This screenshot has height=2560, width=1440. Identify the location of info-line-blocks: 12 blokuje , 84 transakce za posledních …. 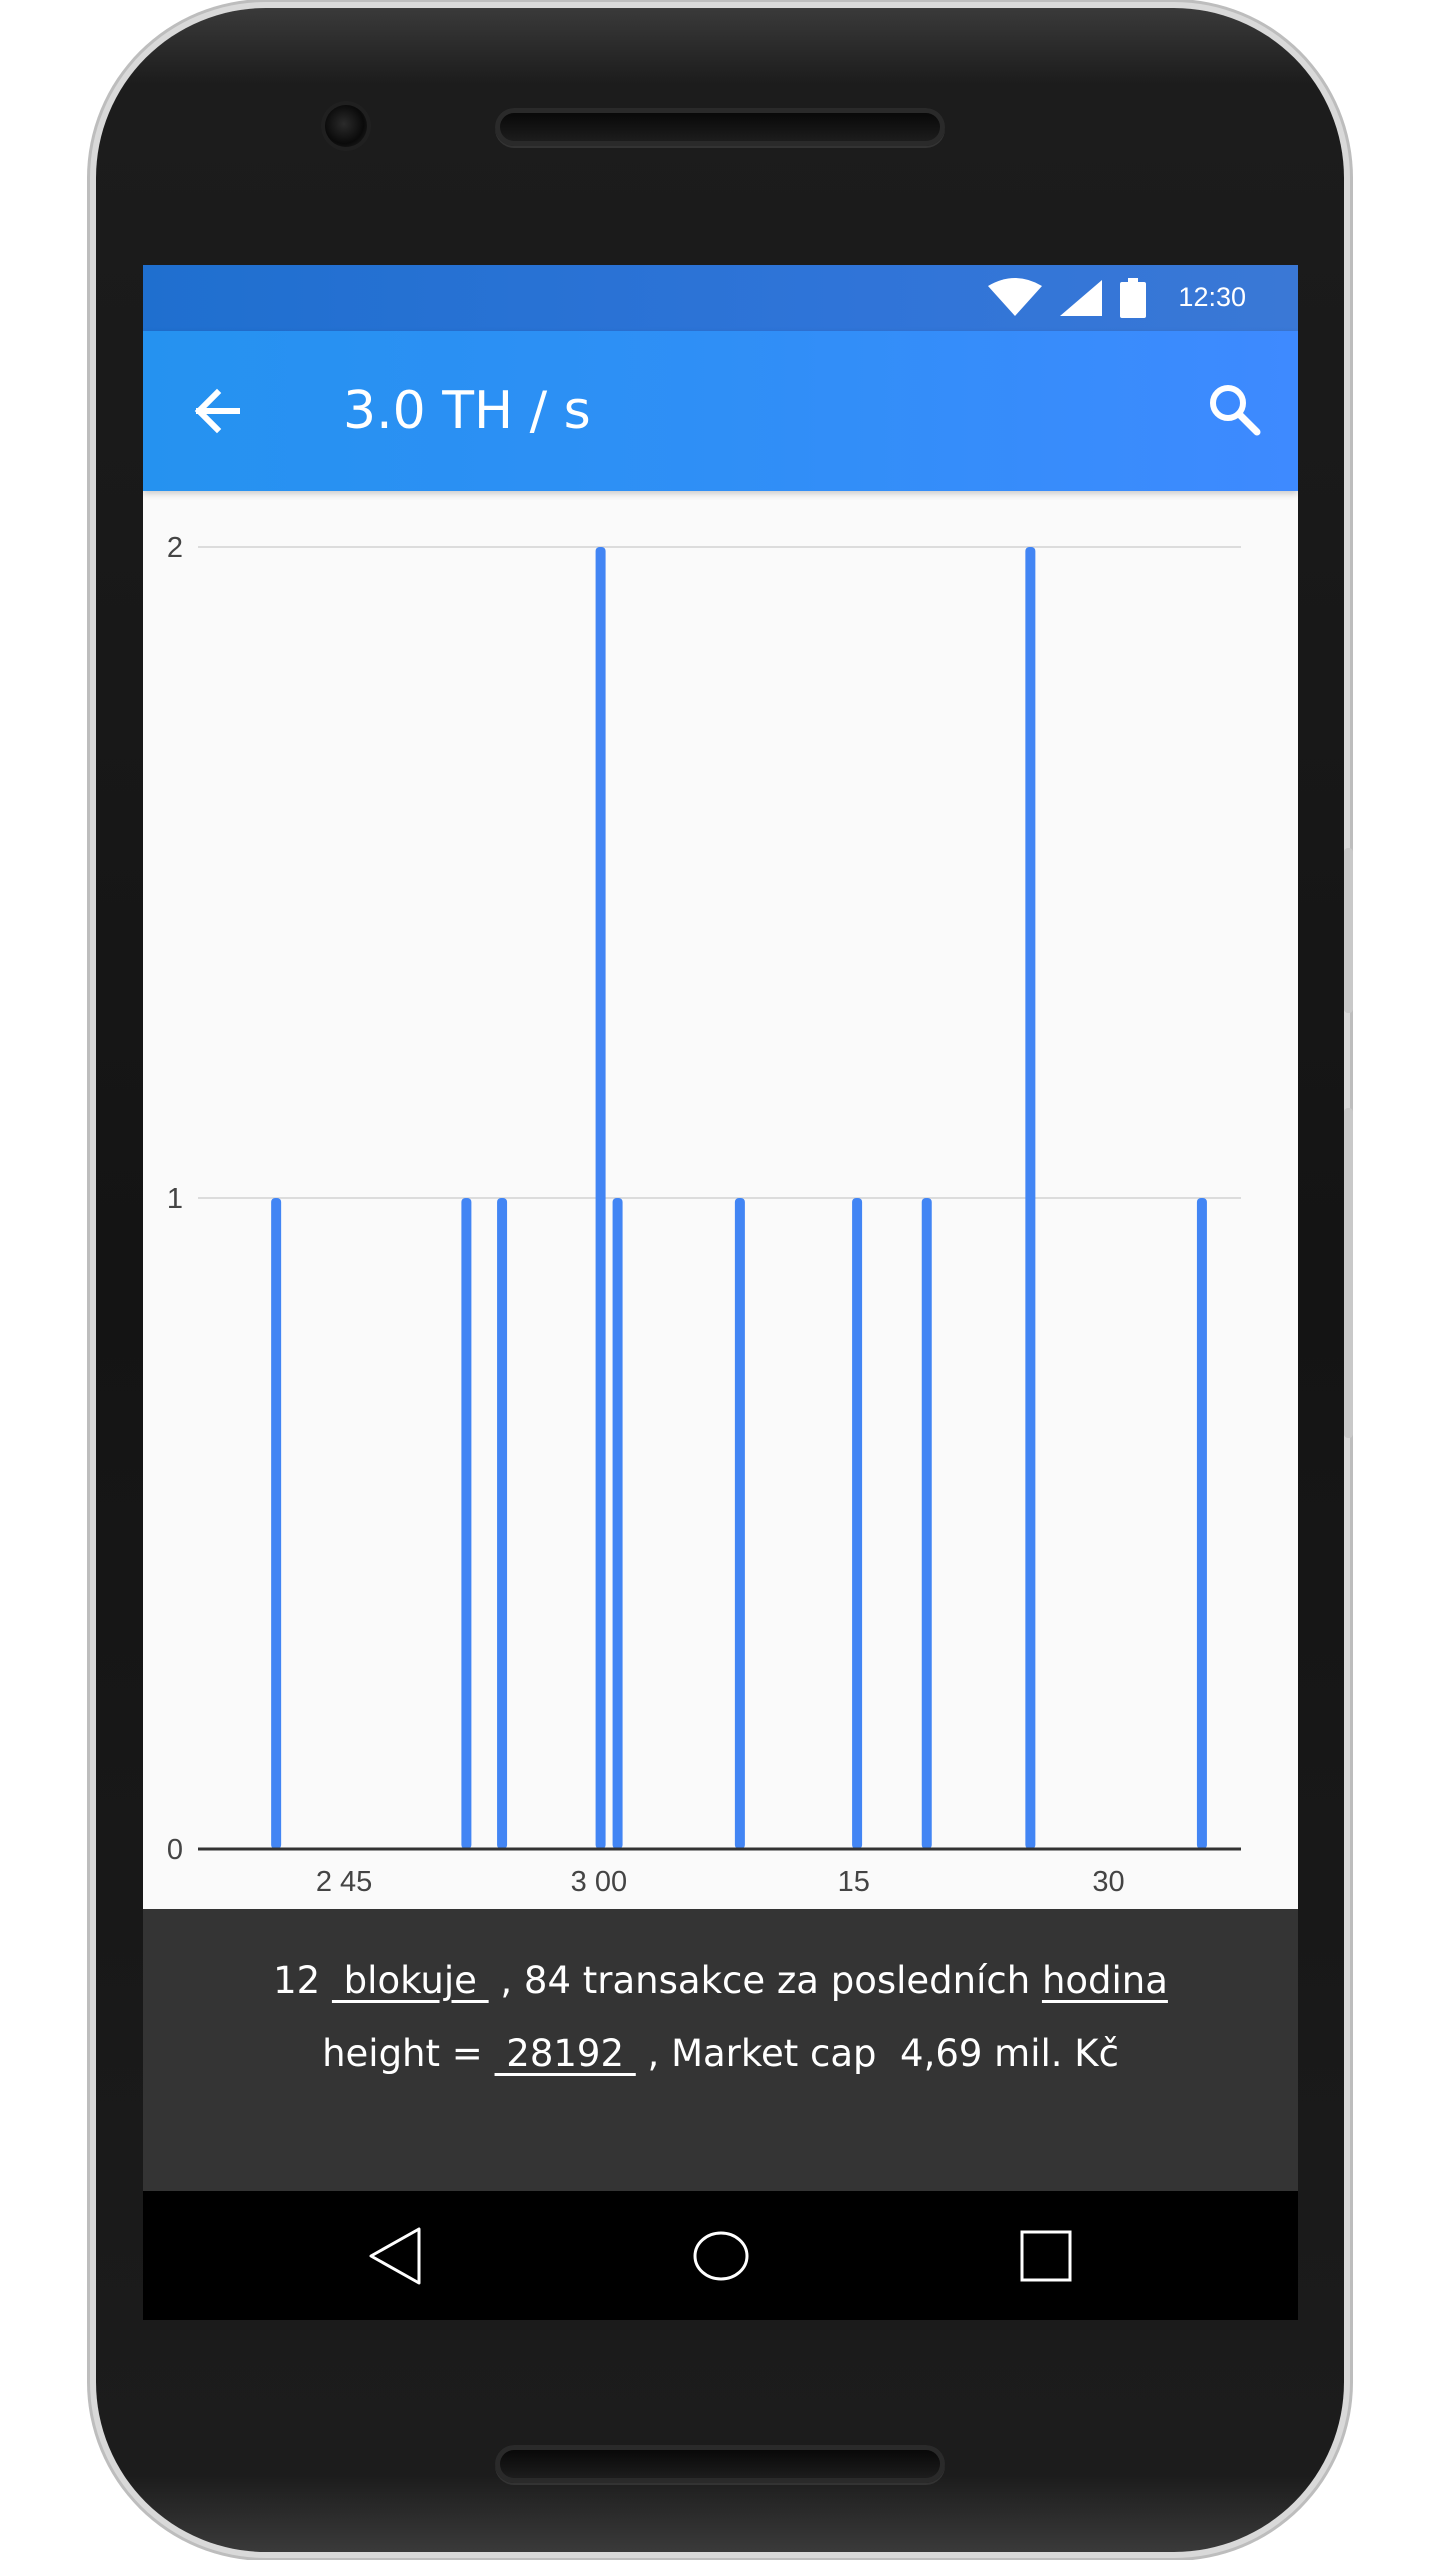
(720, 1980).